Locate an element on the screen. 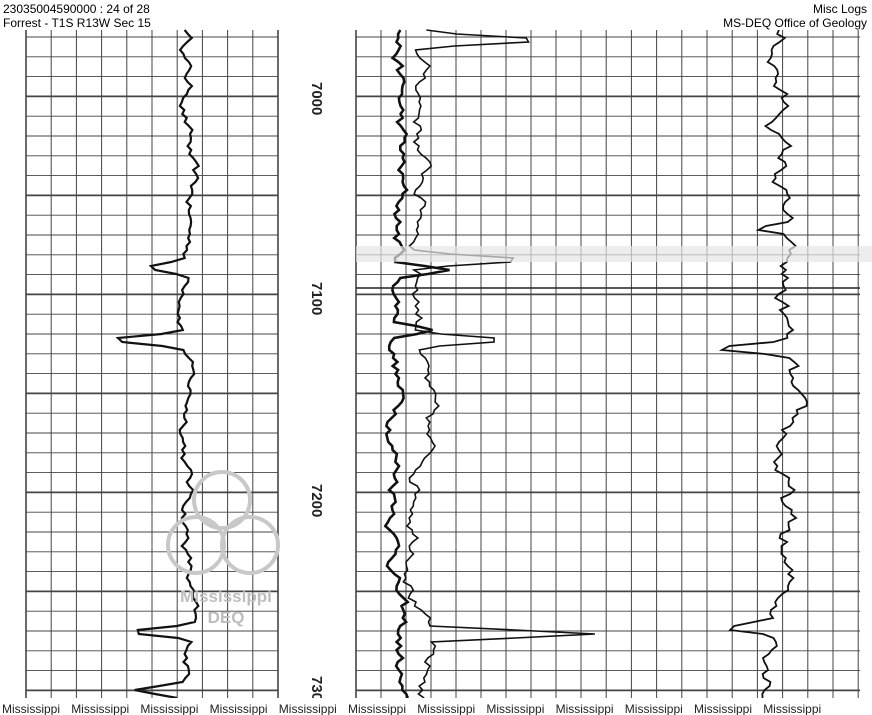 The width and height of the screenshot is (872, 715). watermark-line: Mississippi is located at coordinates (226, 596).